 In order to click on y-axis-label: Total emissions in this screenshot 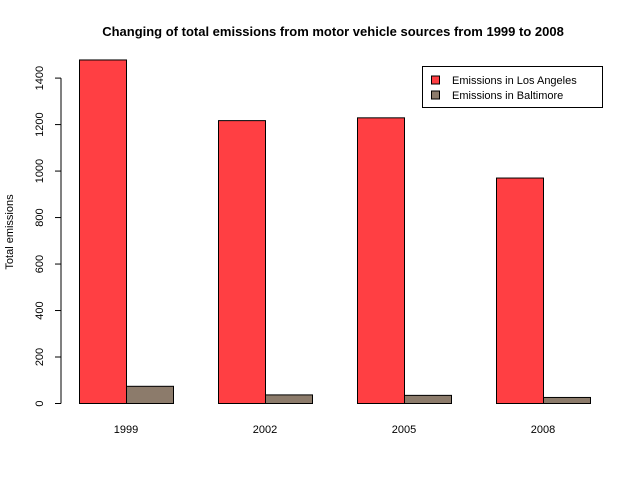, I will do `click(10, 232)`.